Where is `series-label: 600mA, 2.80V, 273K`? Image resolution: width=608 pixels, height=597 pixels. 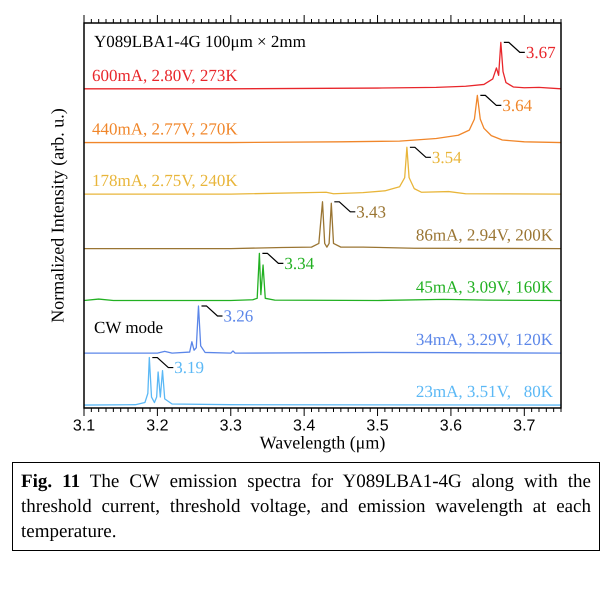 series-label: 600mA, 2.80V, 273K is located at coordinates (165, 75).